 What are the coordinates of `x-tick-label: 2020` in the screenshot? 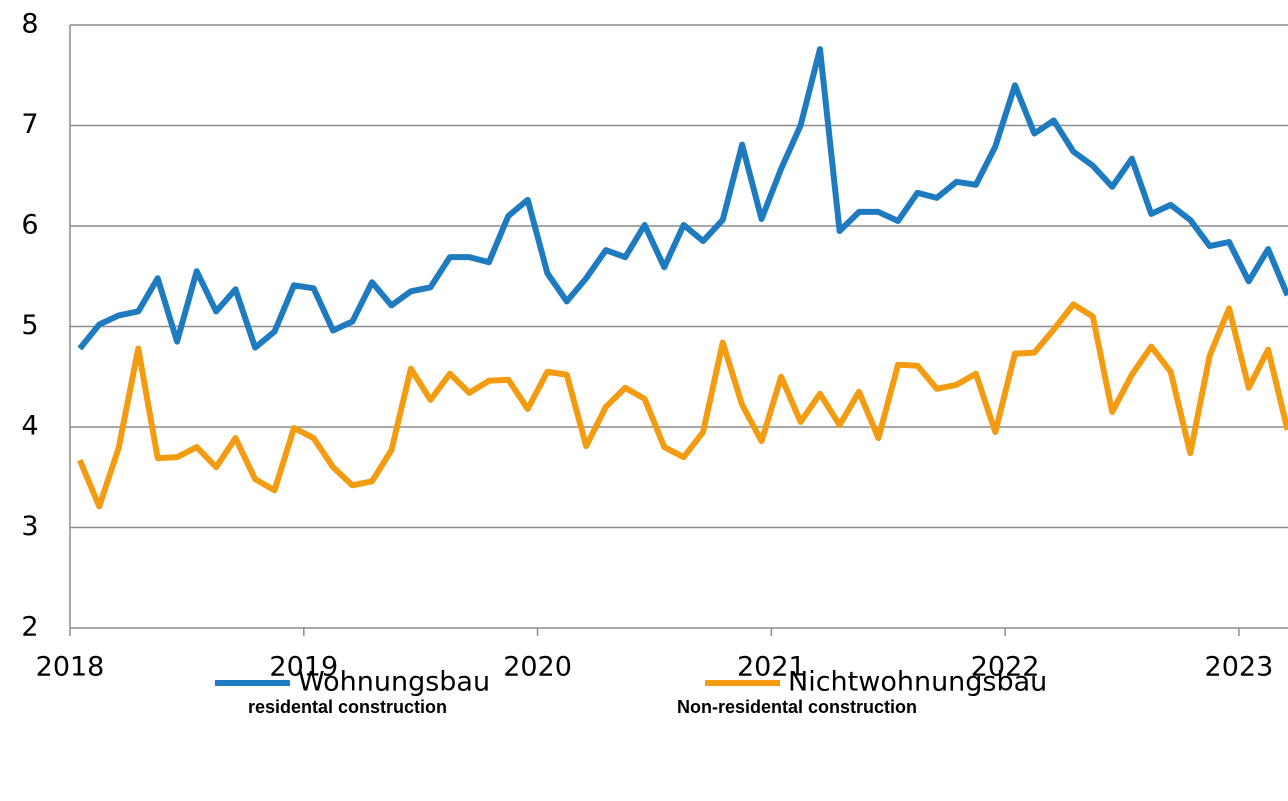 It's located at (537, 667).